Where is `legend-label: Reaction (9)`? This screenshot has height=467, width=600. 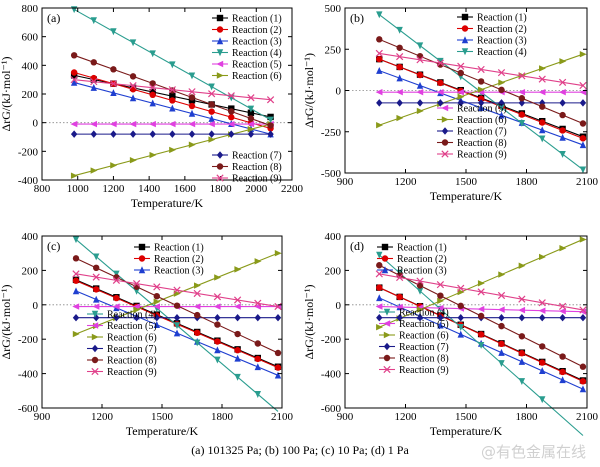 legend-label: Reaction (9) is located at coordinates (132, 372).